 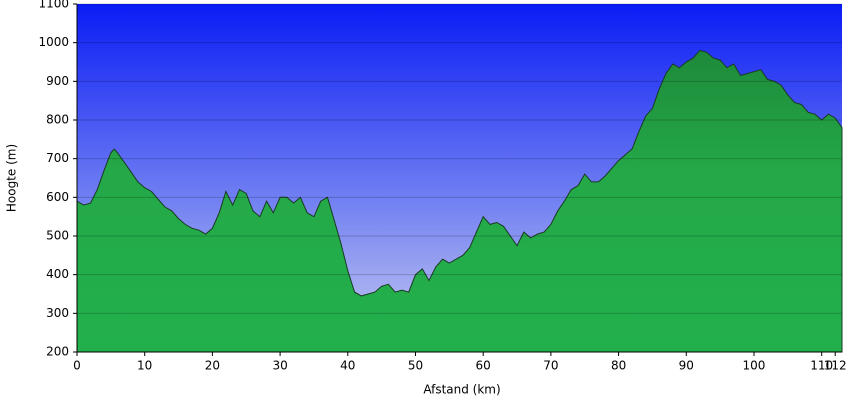 I want to click on x-tick-label: 30, so click(x=279, y=366).